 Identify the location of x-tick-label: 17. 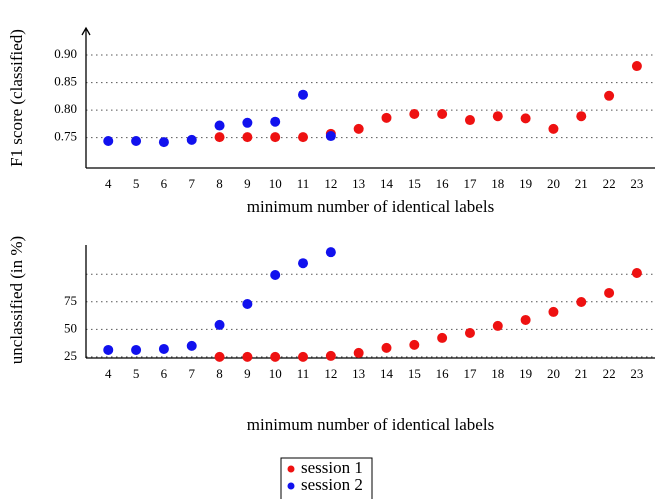
(470, 183).